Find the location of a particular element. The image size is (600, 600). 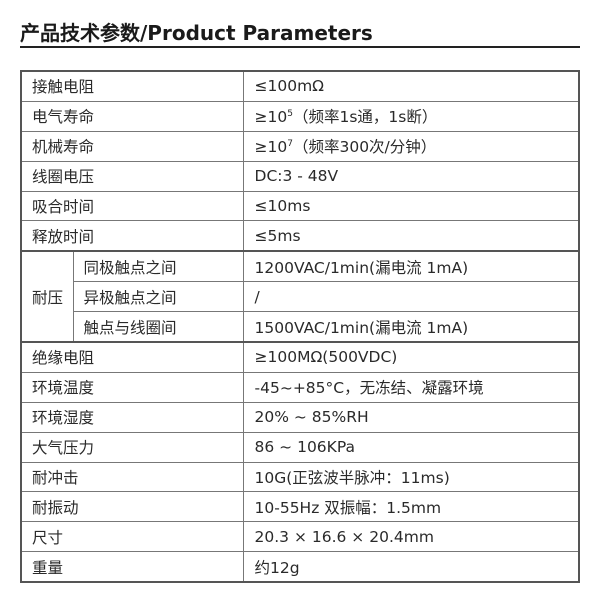

table-row: 触点与线圈间 1500VAC/1min(漏电流 1mA) is located at coordinates (300, 327).